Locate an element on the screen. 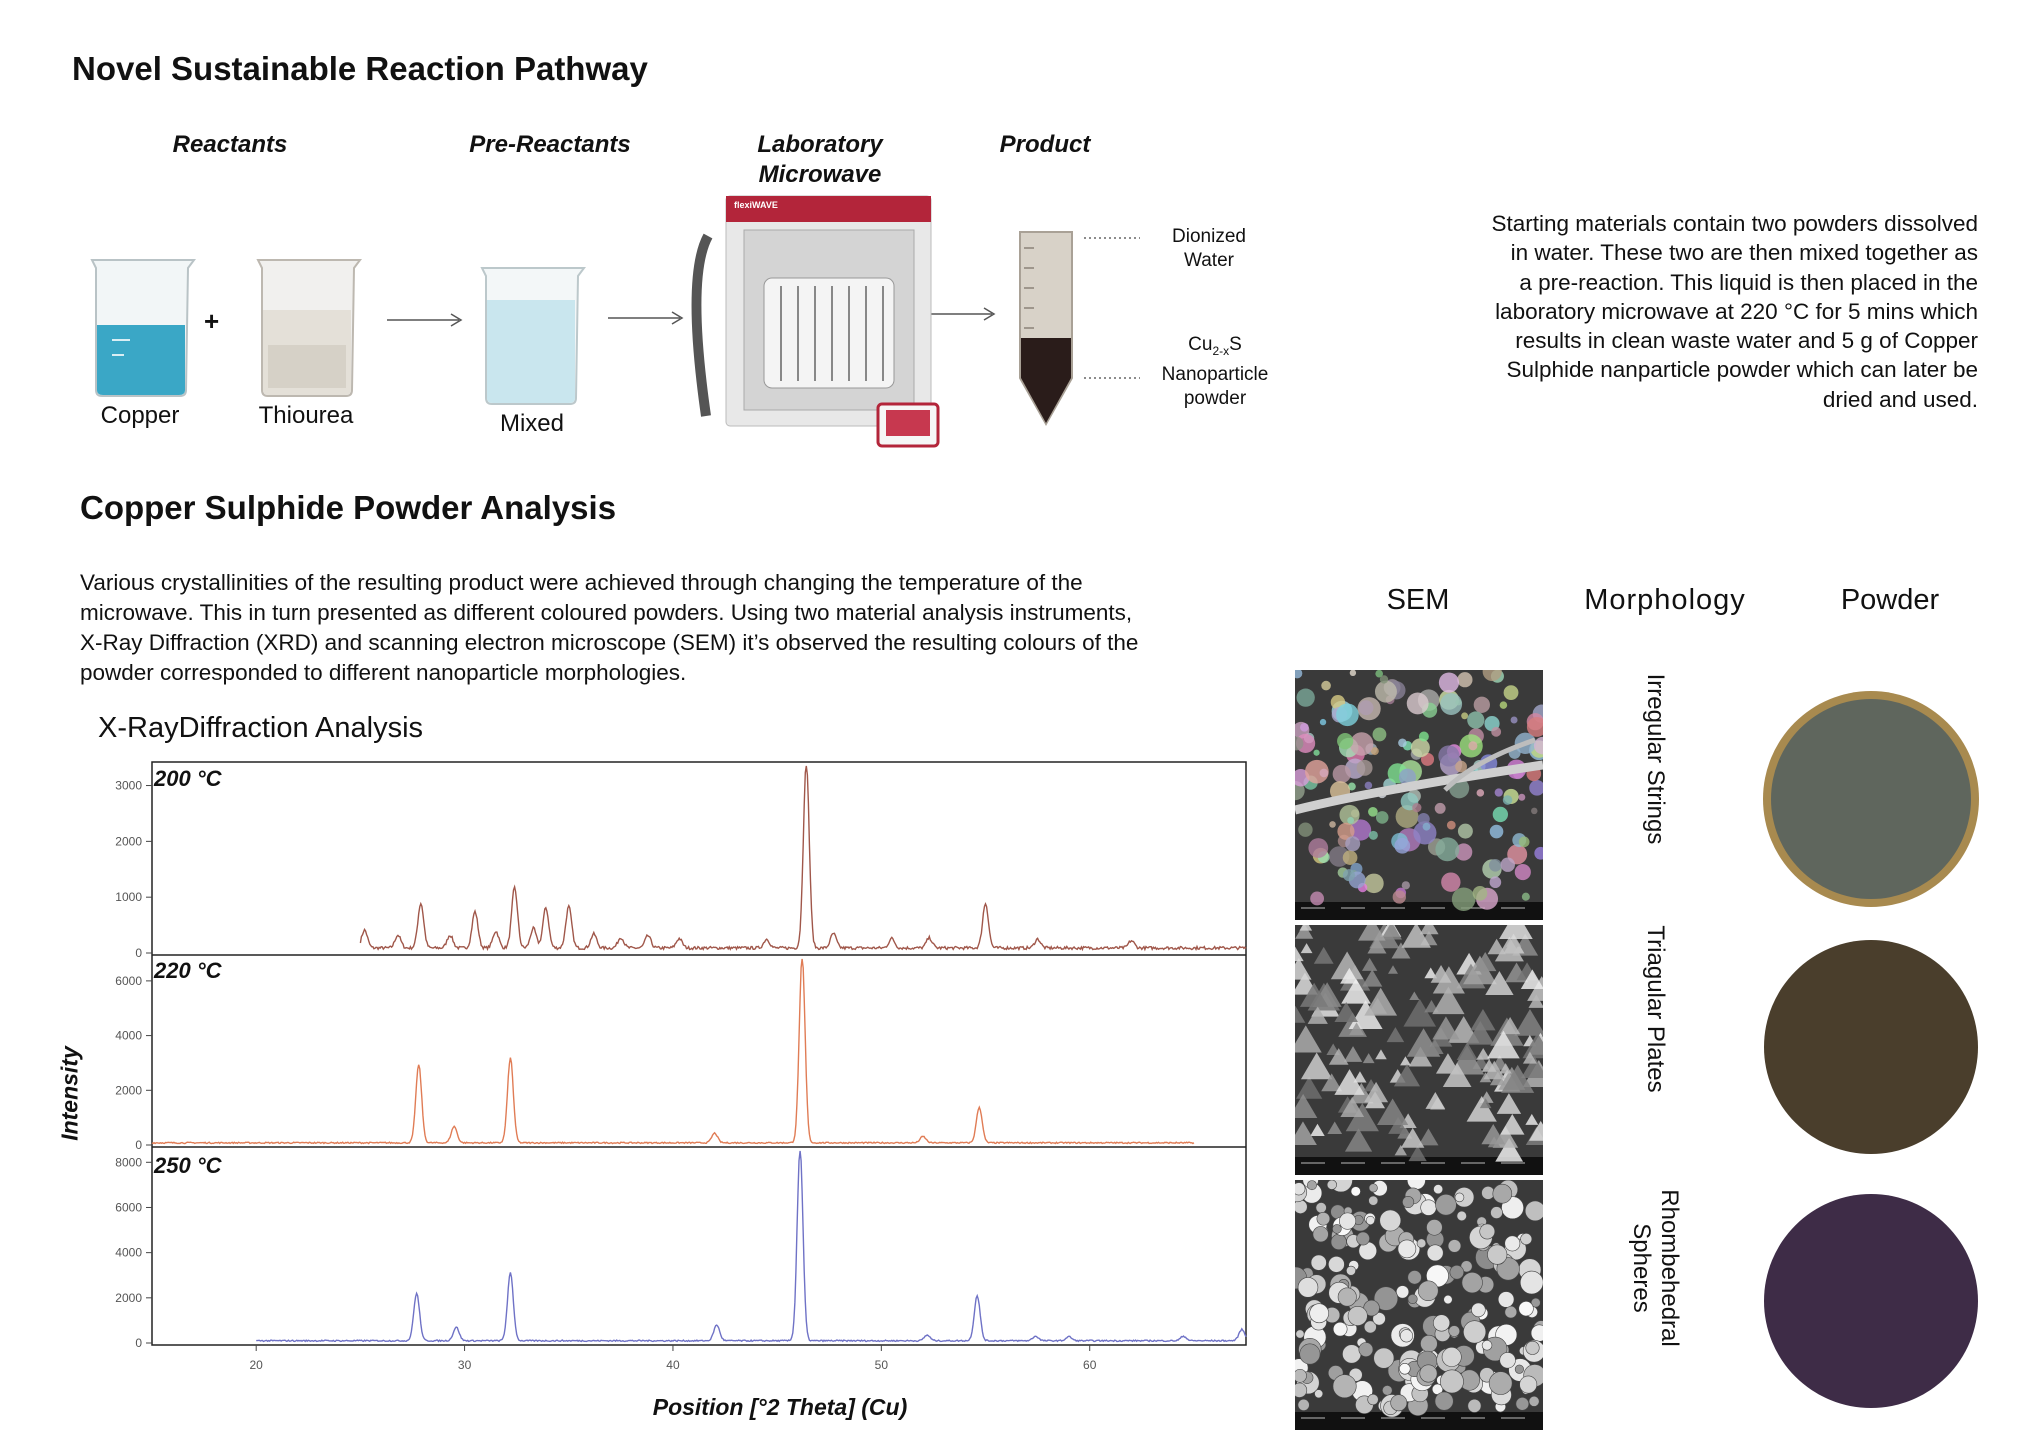  label-nano-line1: Nanoparticle is located at coordinates (1215, 374).